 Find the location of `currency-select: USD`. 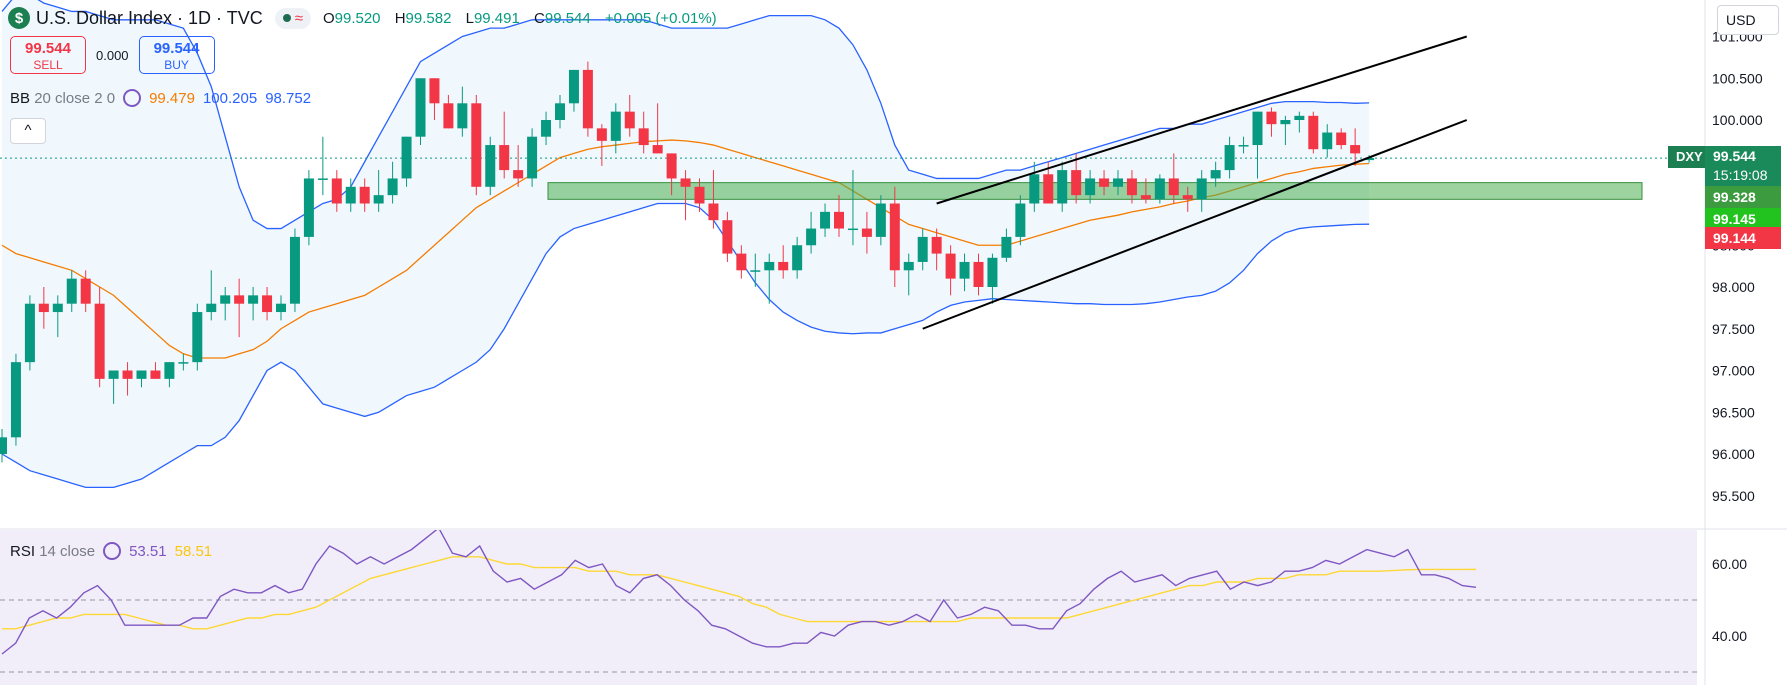

currency-select: USD is located at coordinates (1748, 20).